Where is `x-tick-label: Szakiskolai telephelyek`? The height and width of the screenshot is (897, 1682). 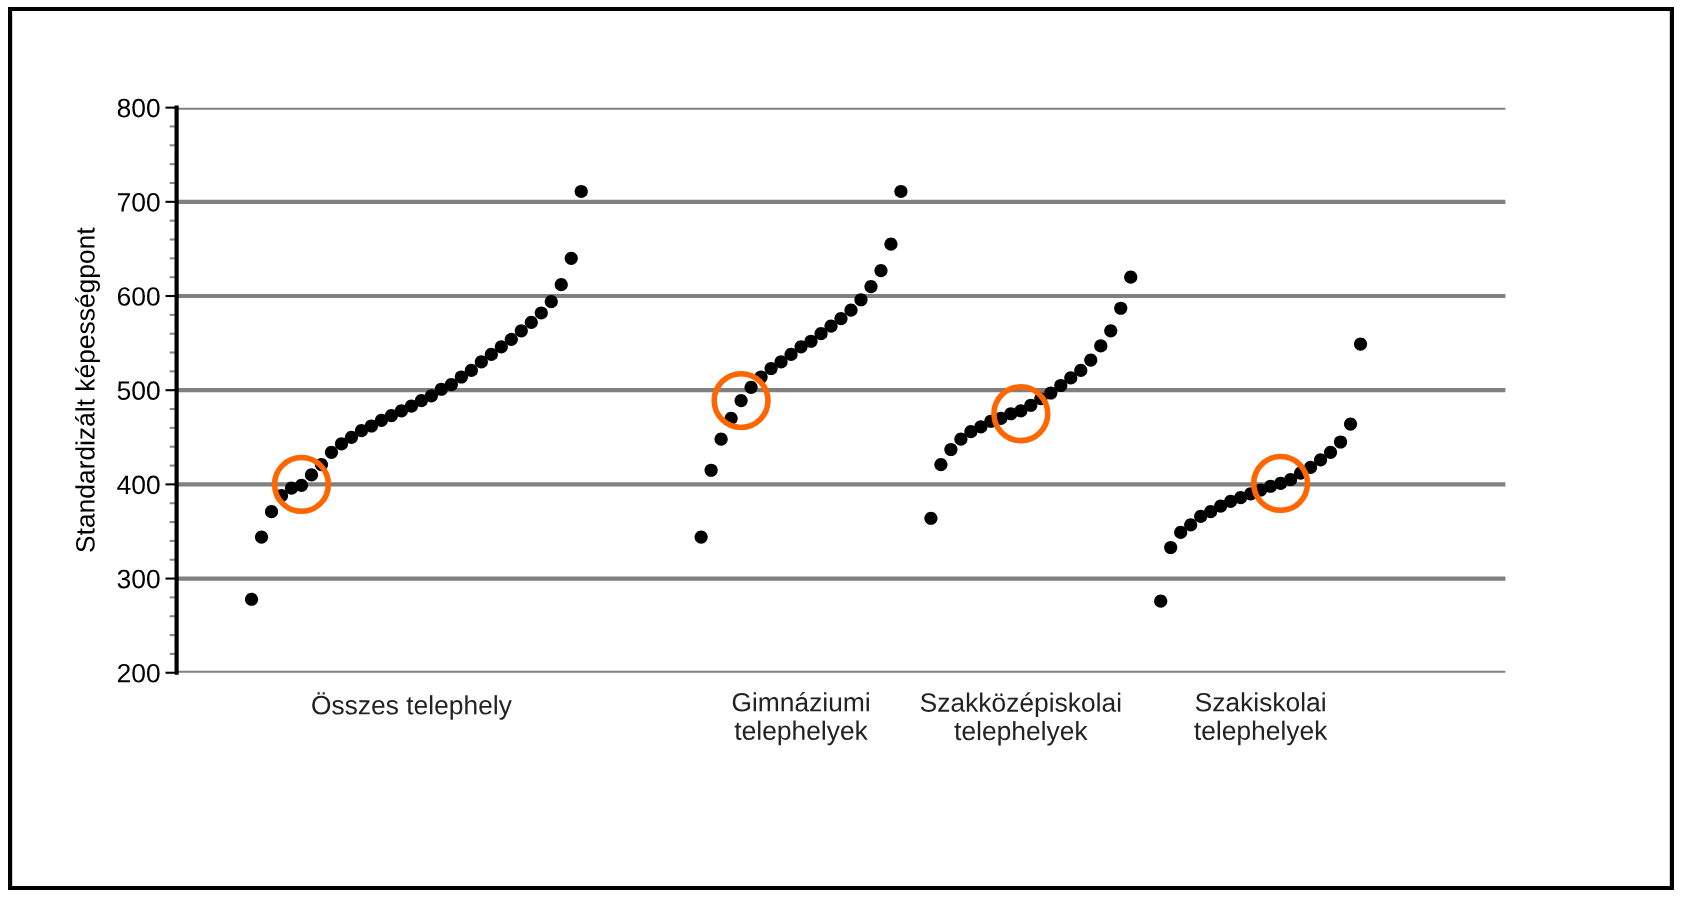
x-tick-label: Szakiskolai telephelyek is located at coordinates (1261, 719).